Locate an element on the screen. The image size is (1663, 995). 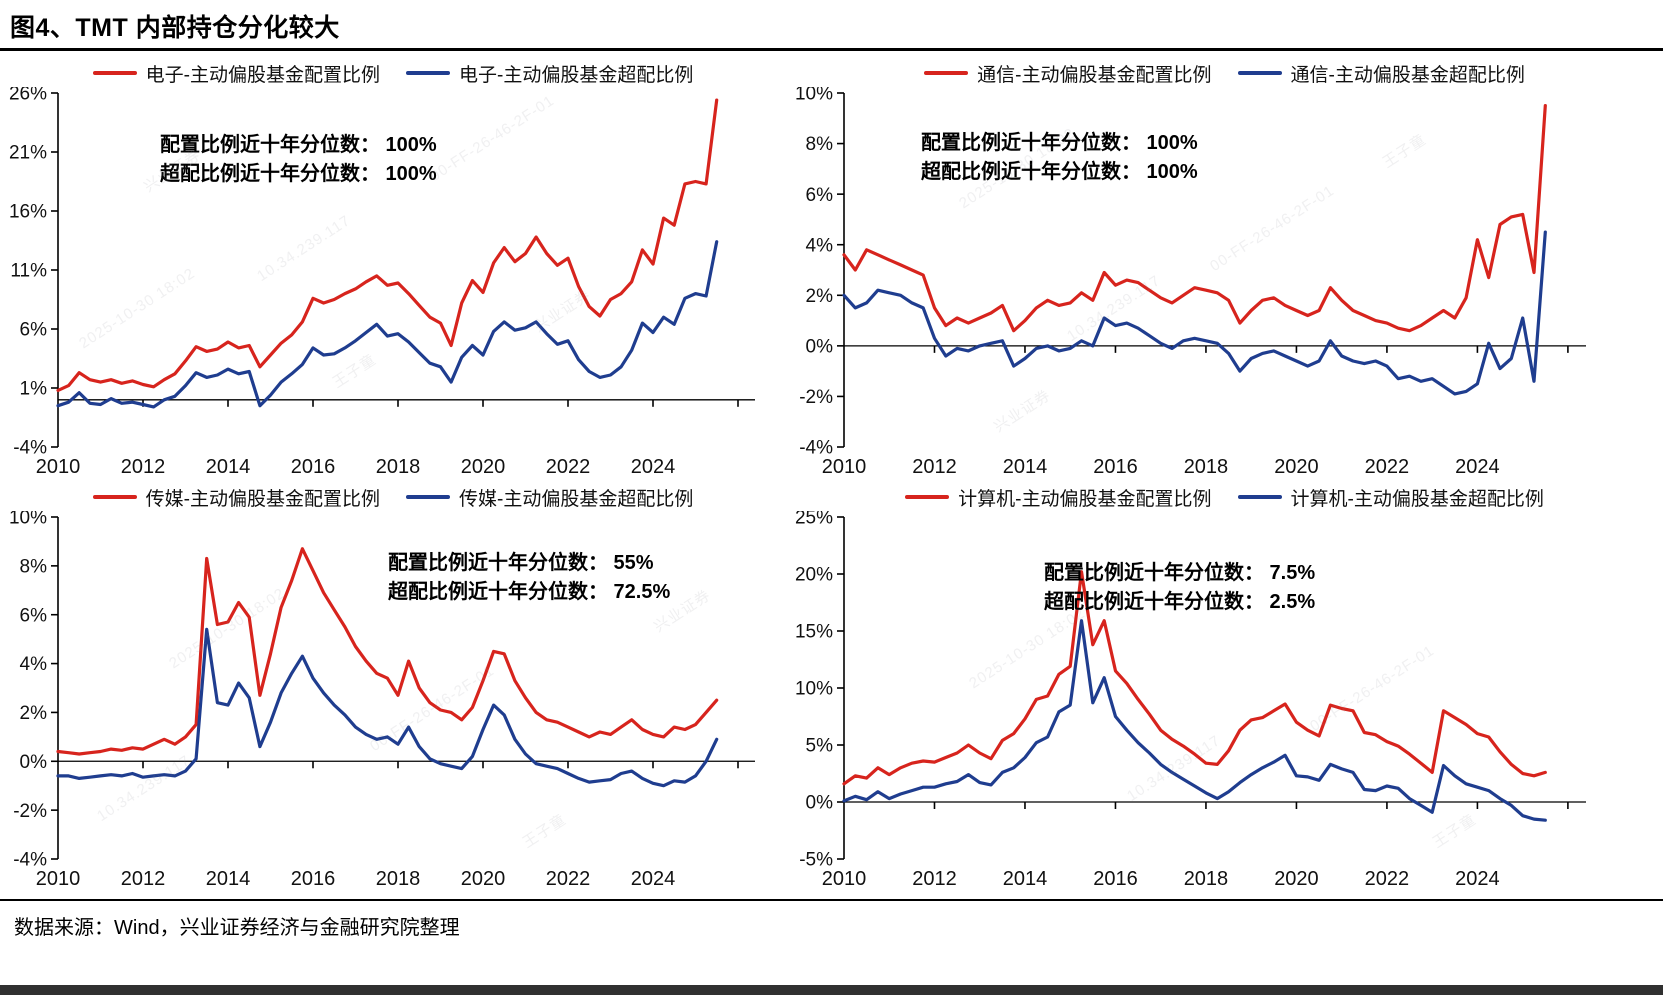
svg-text: 16% is located at coordinates (28, 212).